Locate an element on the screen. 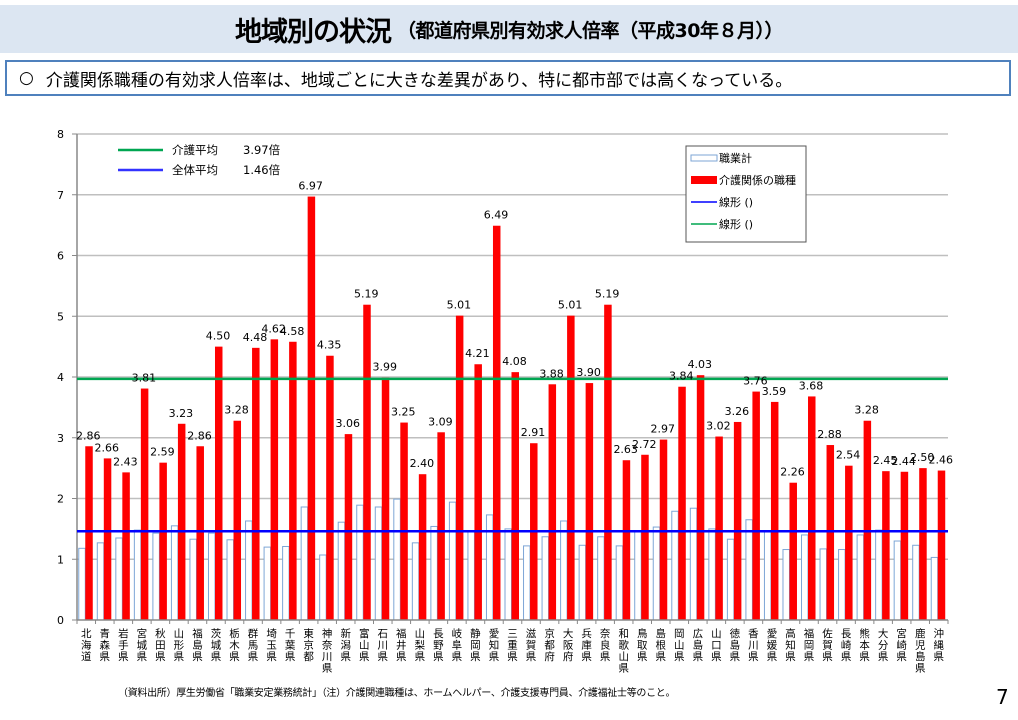 The width and height of the screenshot is (1018, 720). x-tick-label: 鳥取県 is located at coordinates (642, 645).